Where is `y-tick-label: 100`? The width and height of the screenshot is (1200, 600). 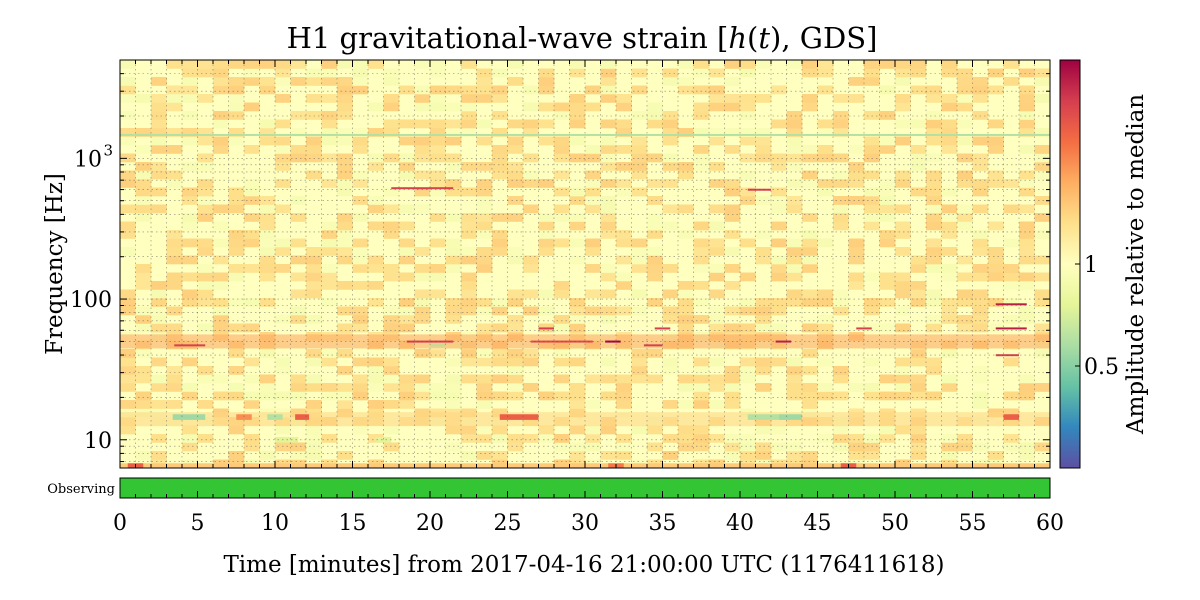
y-tick-label: 100 is located at coordinates (91, 300).